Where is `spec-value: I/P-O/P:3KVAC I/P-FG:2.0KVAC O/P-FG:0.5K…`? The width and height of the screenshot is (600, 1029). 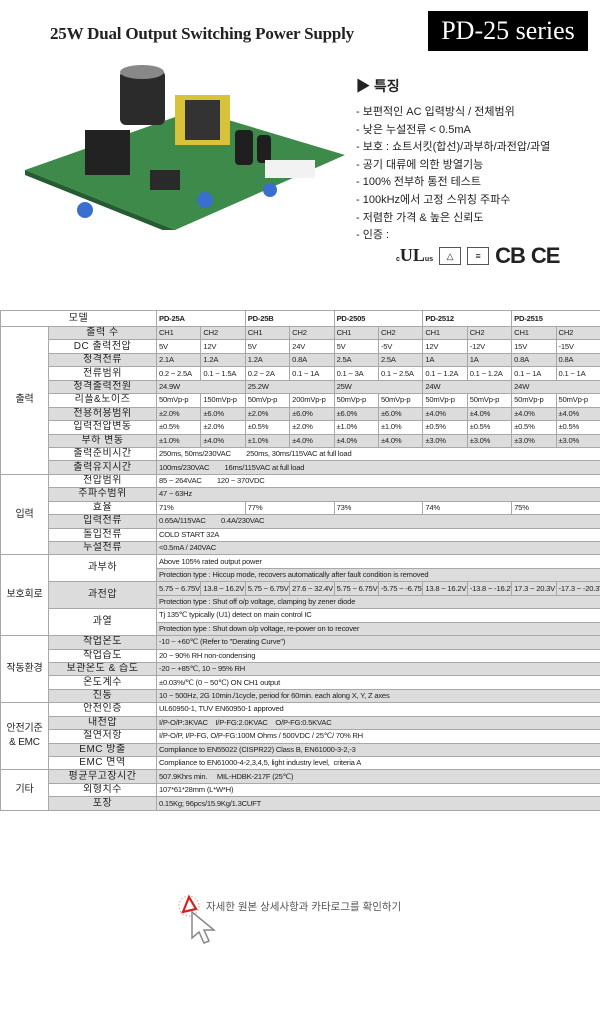 spec-value: I/P-O/P:3KVAC I/P-FG:2.0KVAC O/P-FG:0.5K… is located at coordinates (378, 723).